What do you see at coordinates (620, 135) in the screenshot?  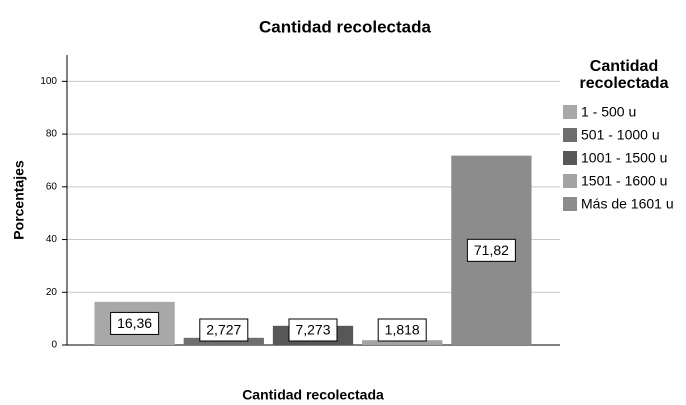 I see `legend-label: 501 - 1000 u` at bounding box center [620, 135].